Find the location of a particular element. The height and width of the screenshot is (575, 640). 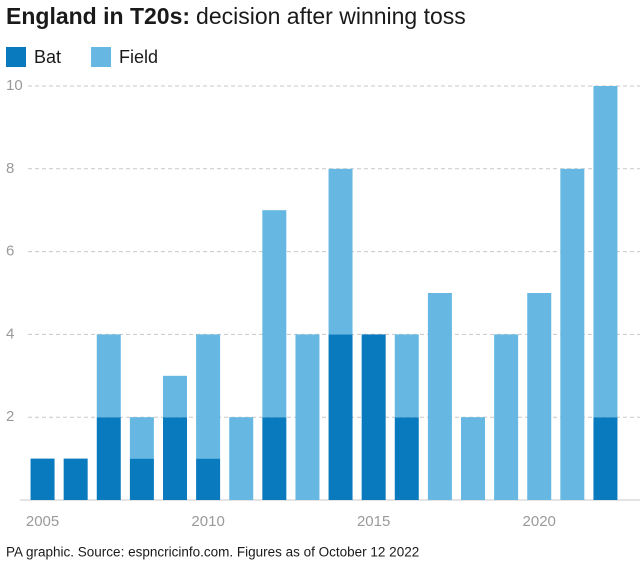

y-tick-label: 6 is located at coordinates (10, 251).